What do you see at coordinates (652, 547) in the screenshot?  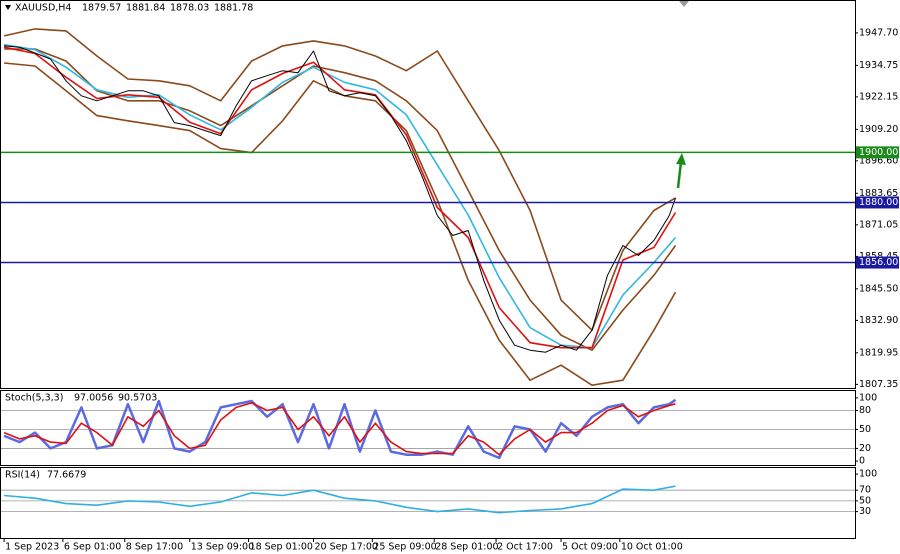 I see `x-tick-label: 10 Oct 01:00` at bounding box center [652, 547].